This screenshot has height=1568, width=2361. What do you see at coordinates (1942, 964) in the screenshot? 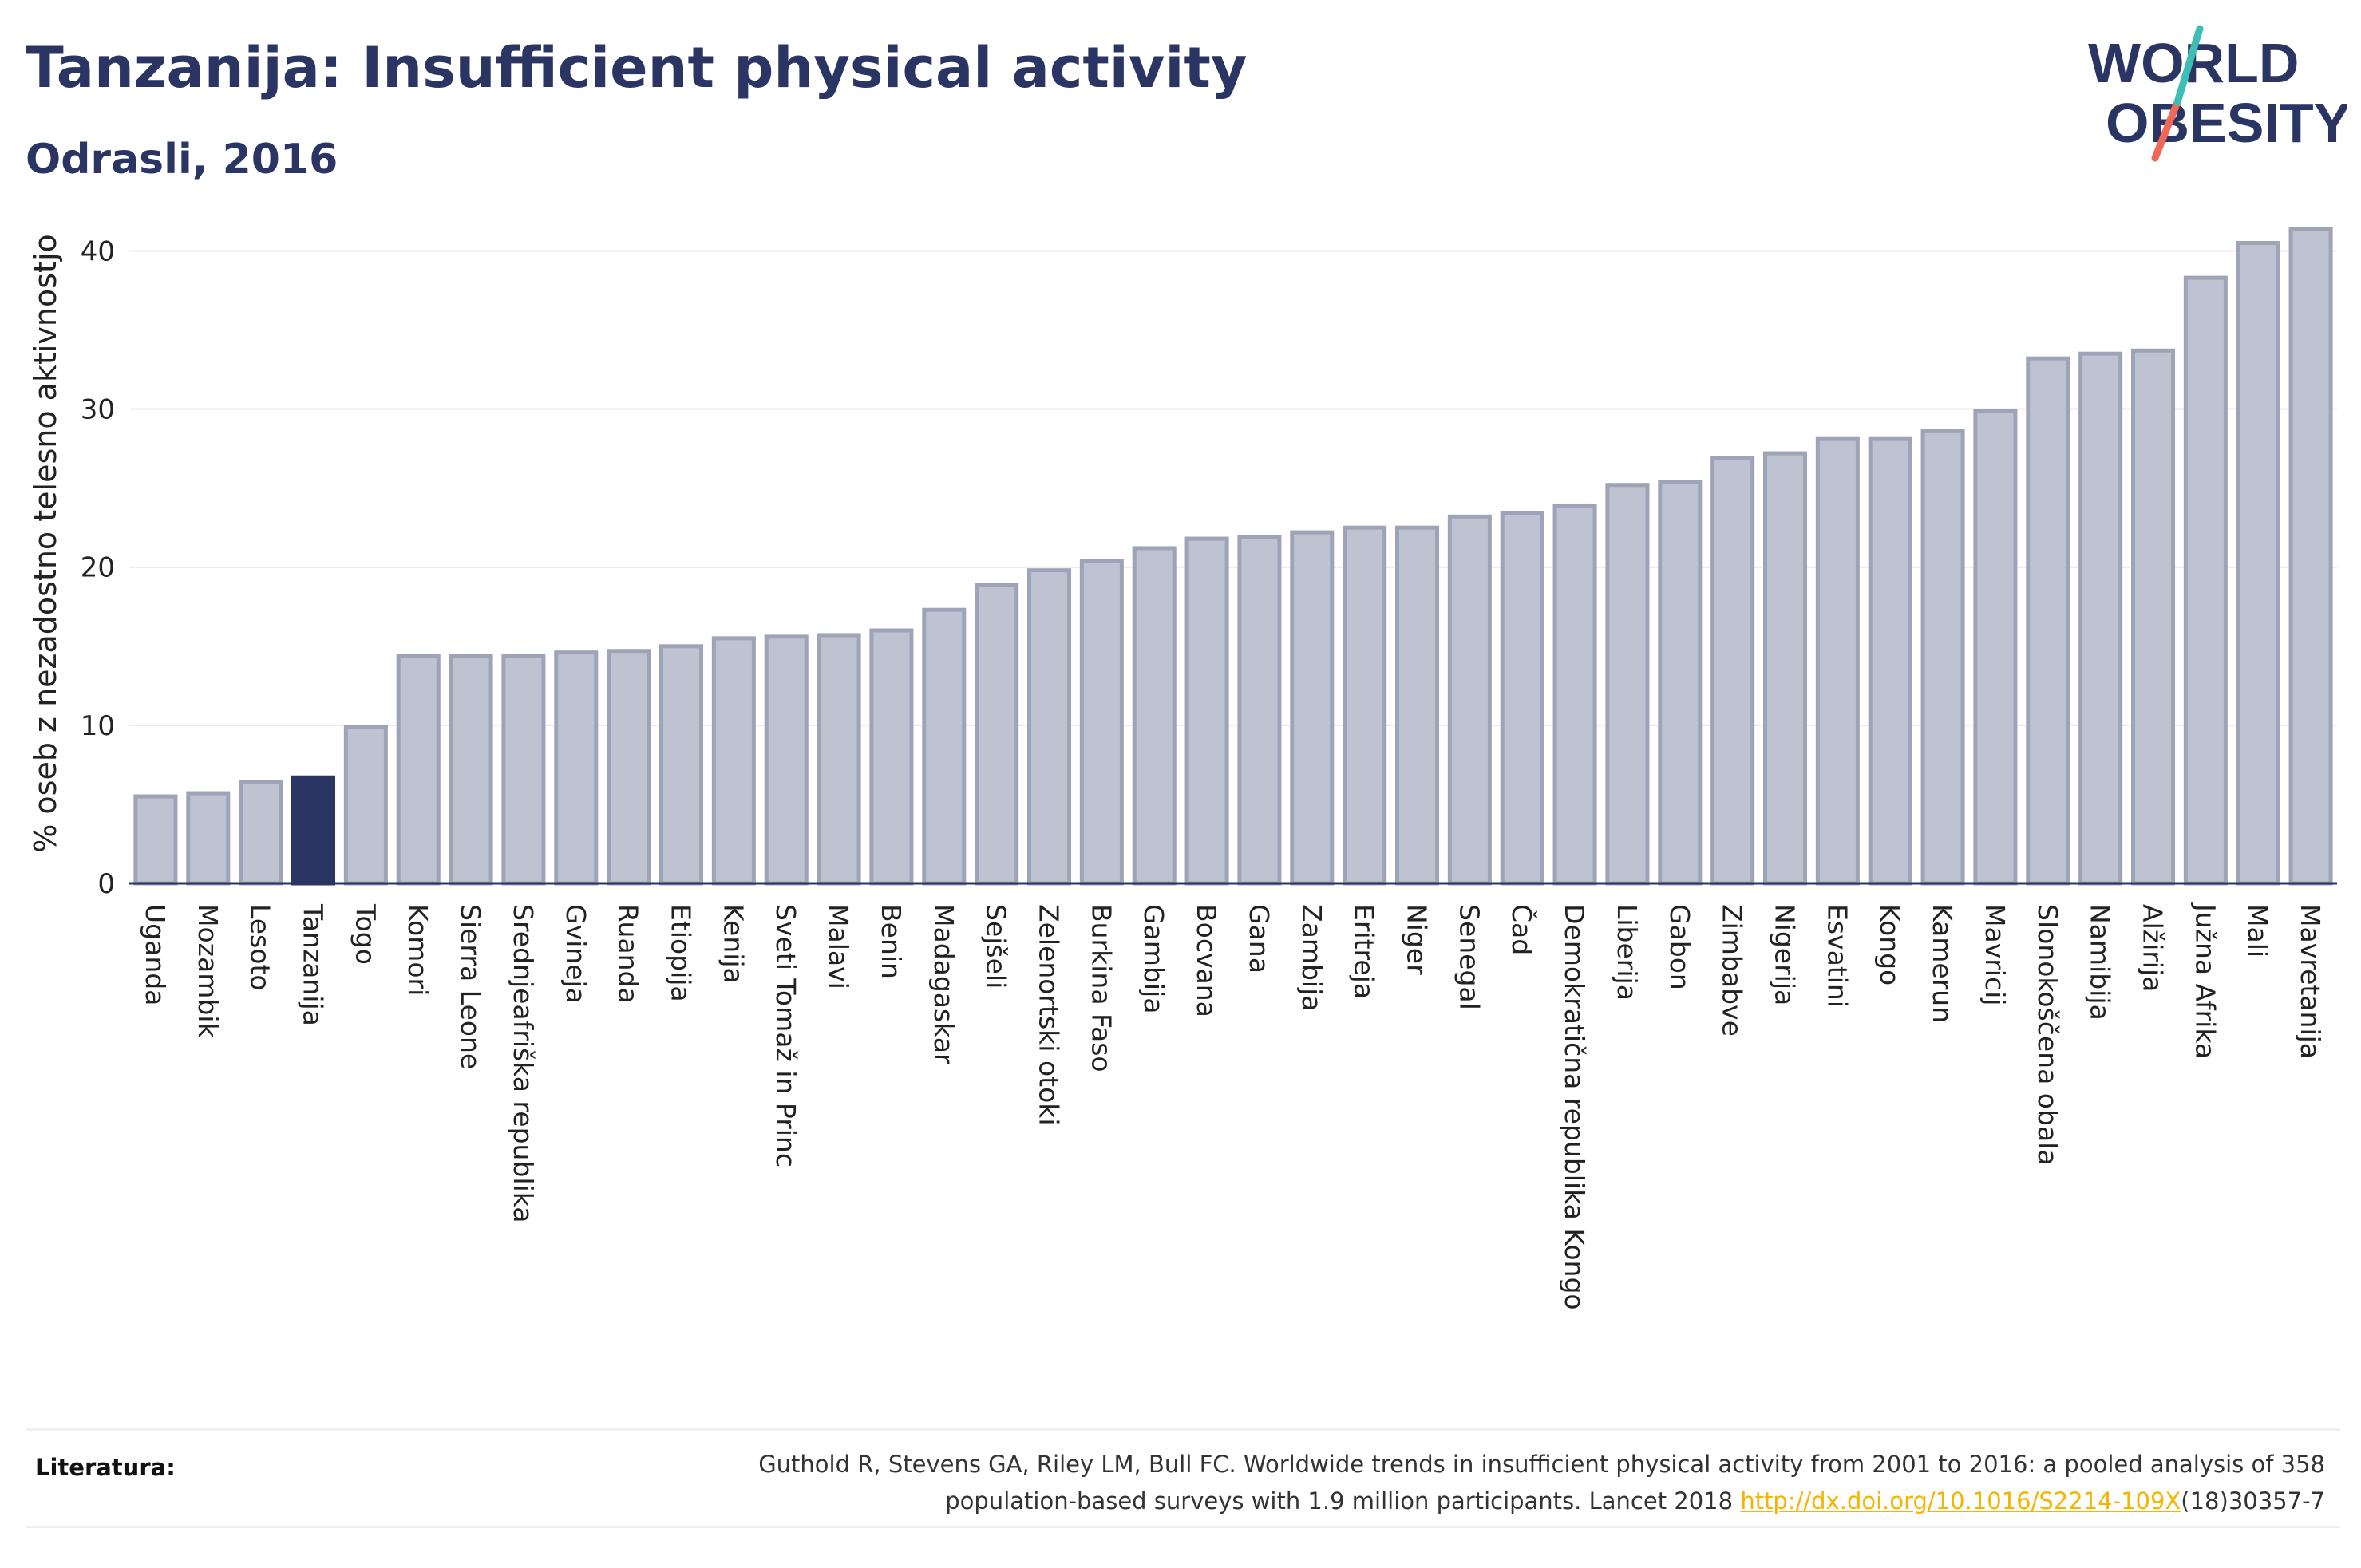
I see `x-tick-label: Kamerun` at bounding box center [1942, 964].